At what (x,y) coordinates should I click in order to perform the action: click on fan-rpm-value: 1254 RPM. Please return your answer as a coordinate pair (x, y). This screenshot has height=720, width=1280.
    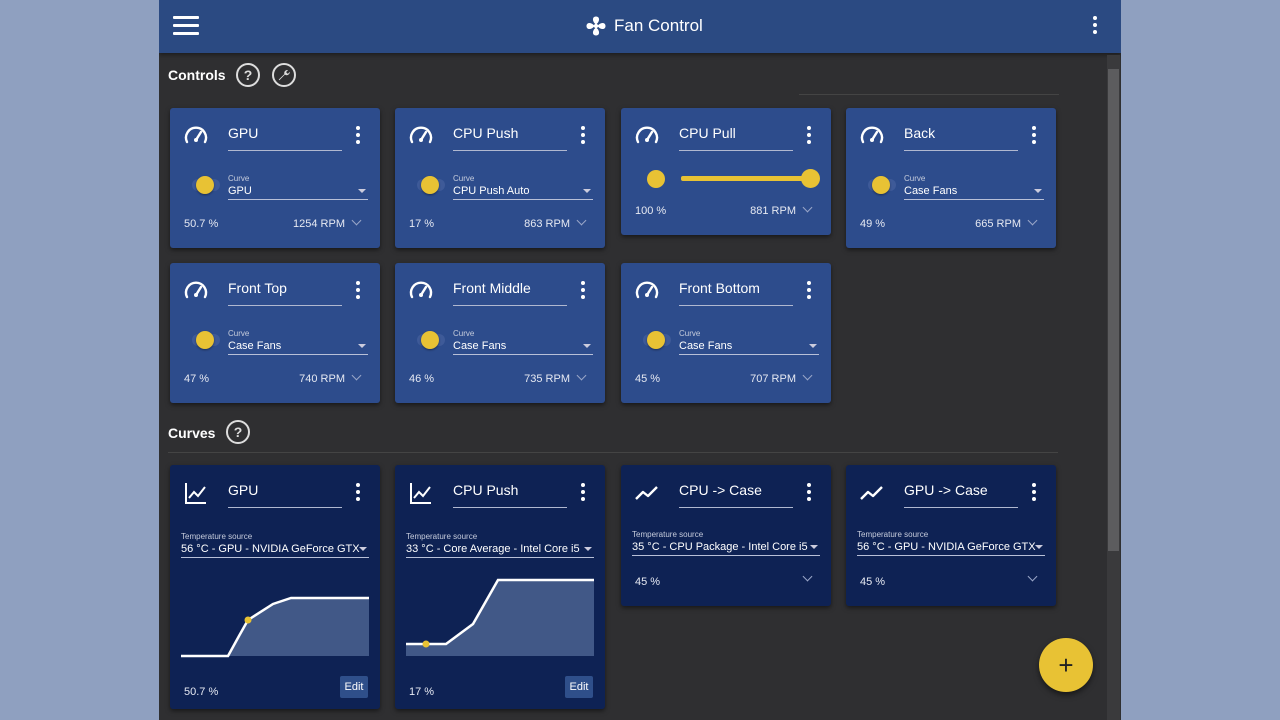
    Looking at the image, I should click on (319, 224).